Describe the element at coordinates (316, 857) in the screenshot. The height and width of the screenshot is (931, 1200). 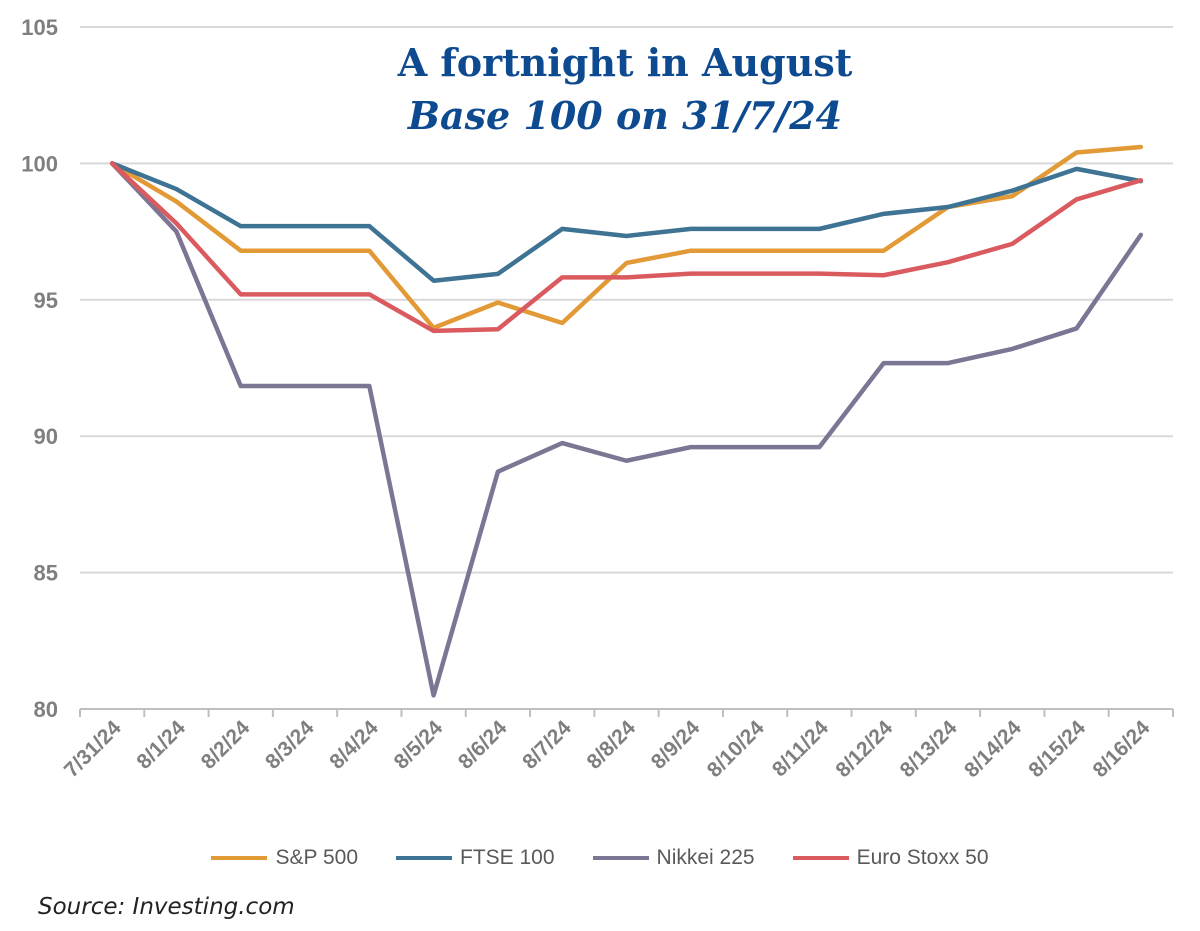
I see `legend-label: S&P 500` at that location.